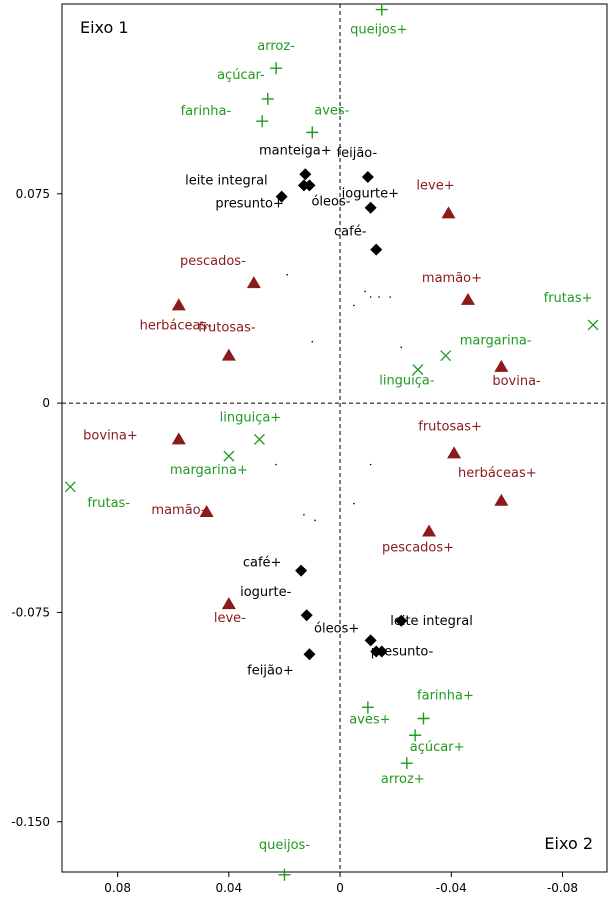 Image resolution: width=611 pixels, height=900 pixels. What do you see at coordinates (516, 381) in the screenshot?
I see `point-label-bovina: bovina-` at bounding box center [516, 381].